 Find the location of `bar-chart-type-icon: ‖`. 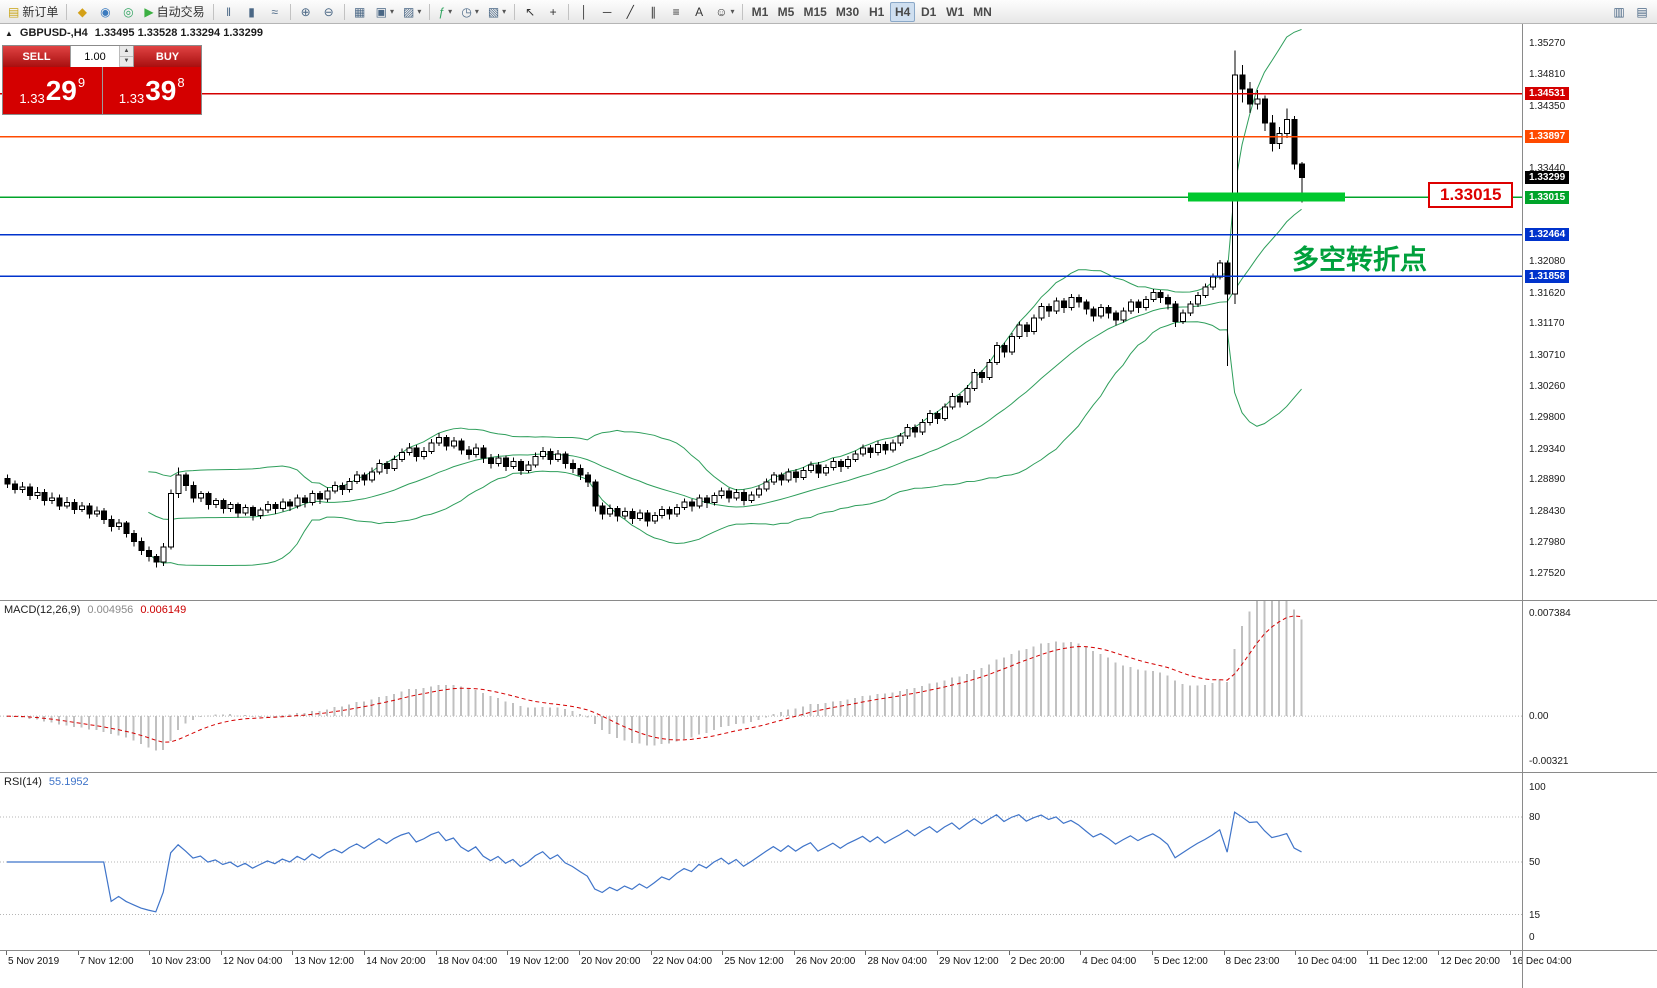

bar-chart-type-icon: ‖ is located at coordinates (229, 12).